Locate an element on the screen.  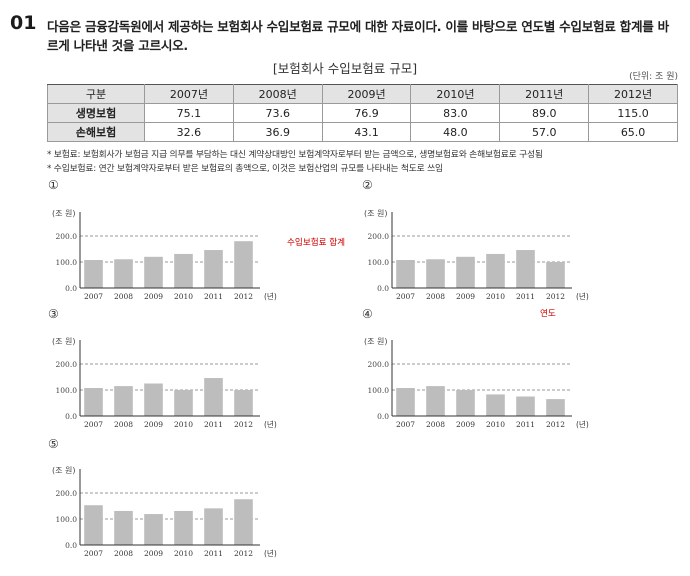
table-header-year: 2012년 is located at coordinates (633, 94).